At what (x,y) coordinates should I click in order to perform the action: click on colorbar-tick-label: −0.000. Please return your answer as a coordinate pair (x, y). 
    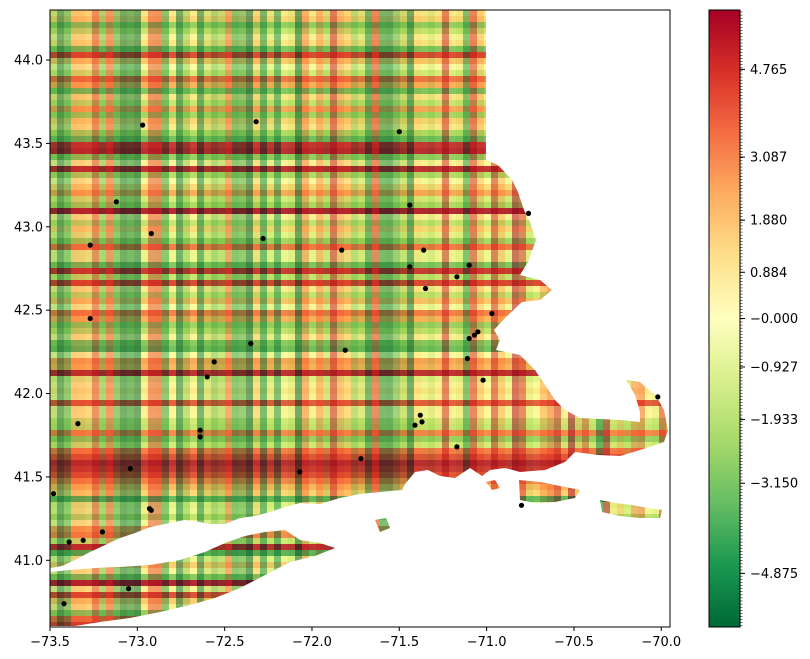
    Looking at the image, I should click on (774, 319).